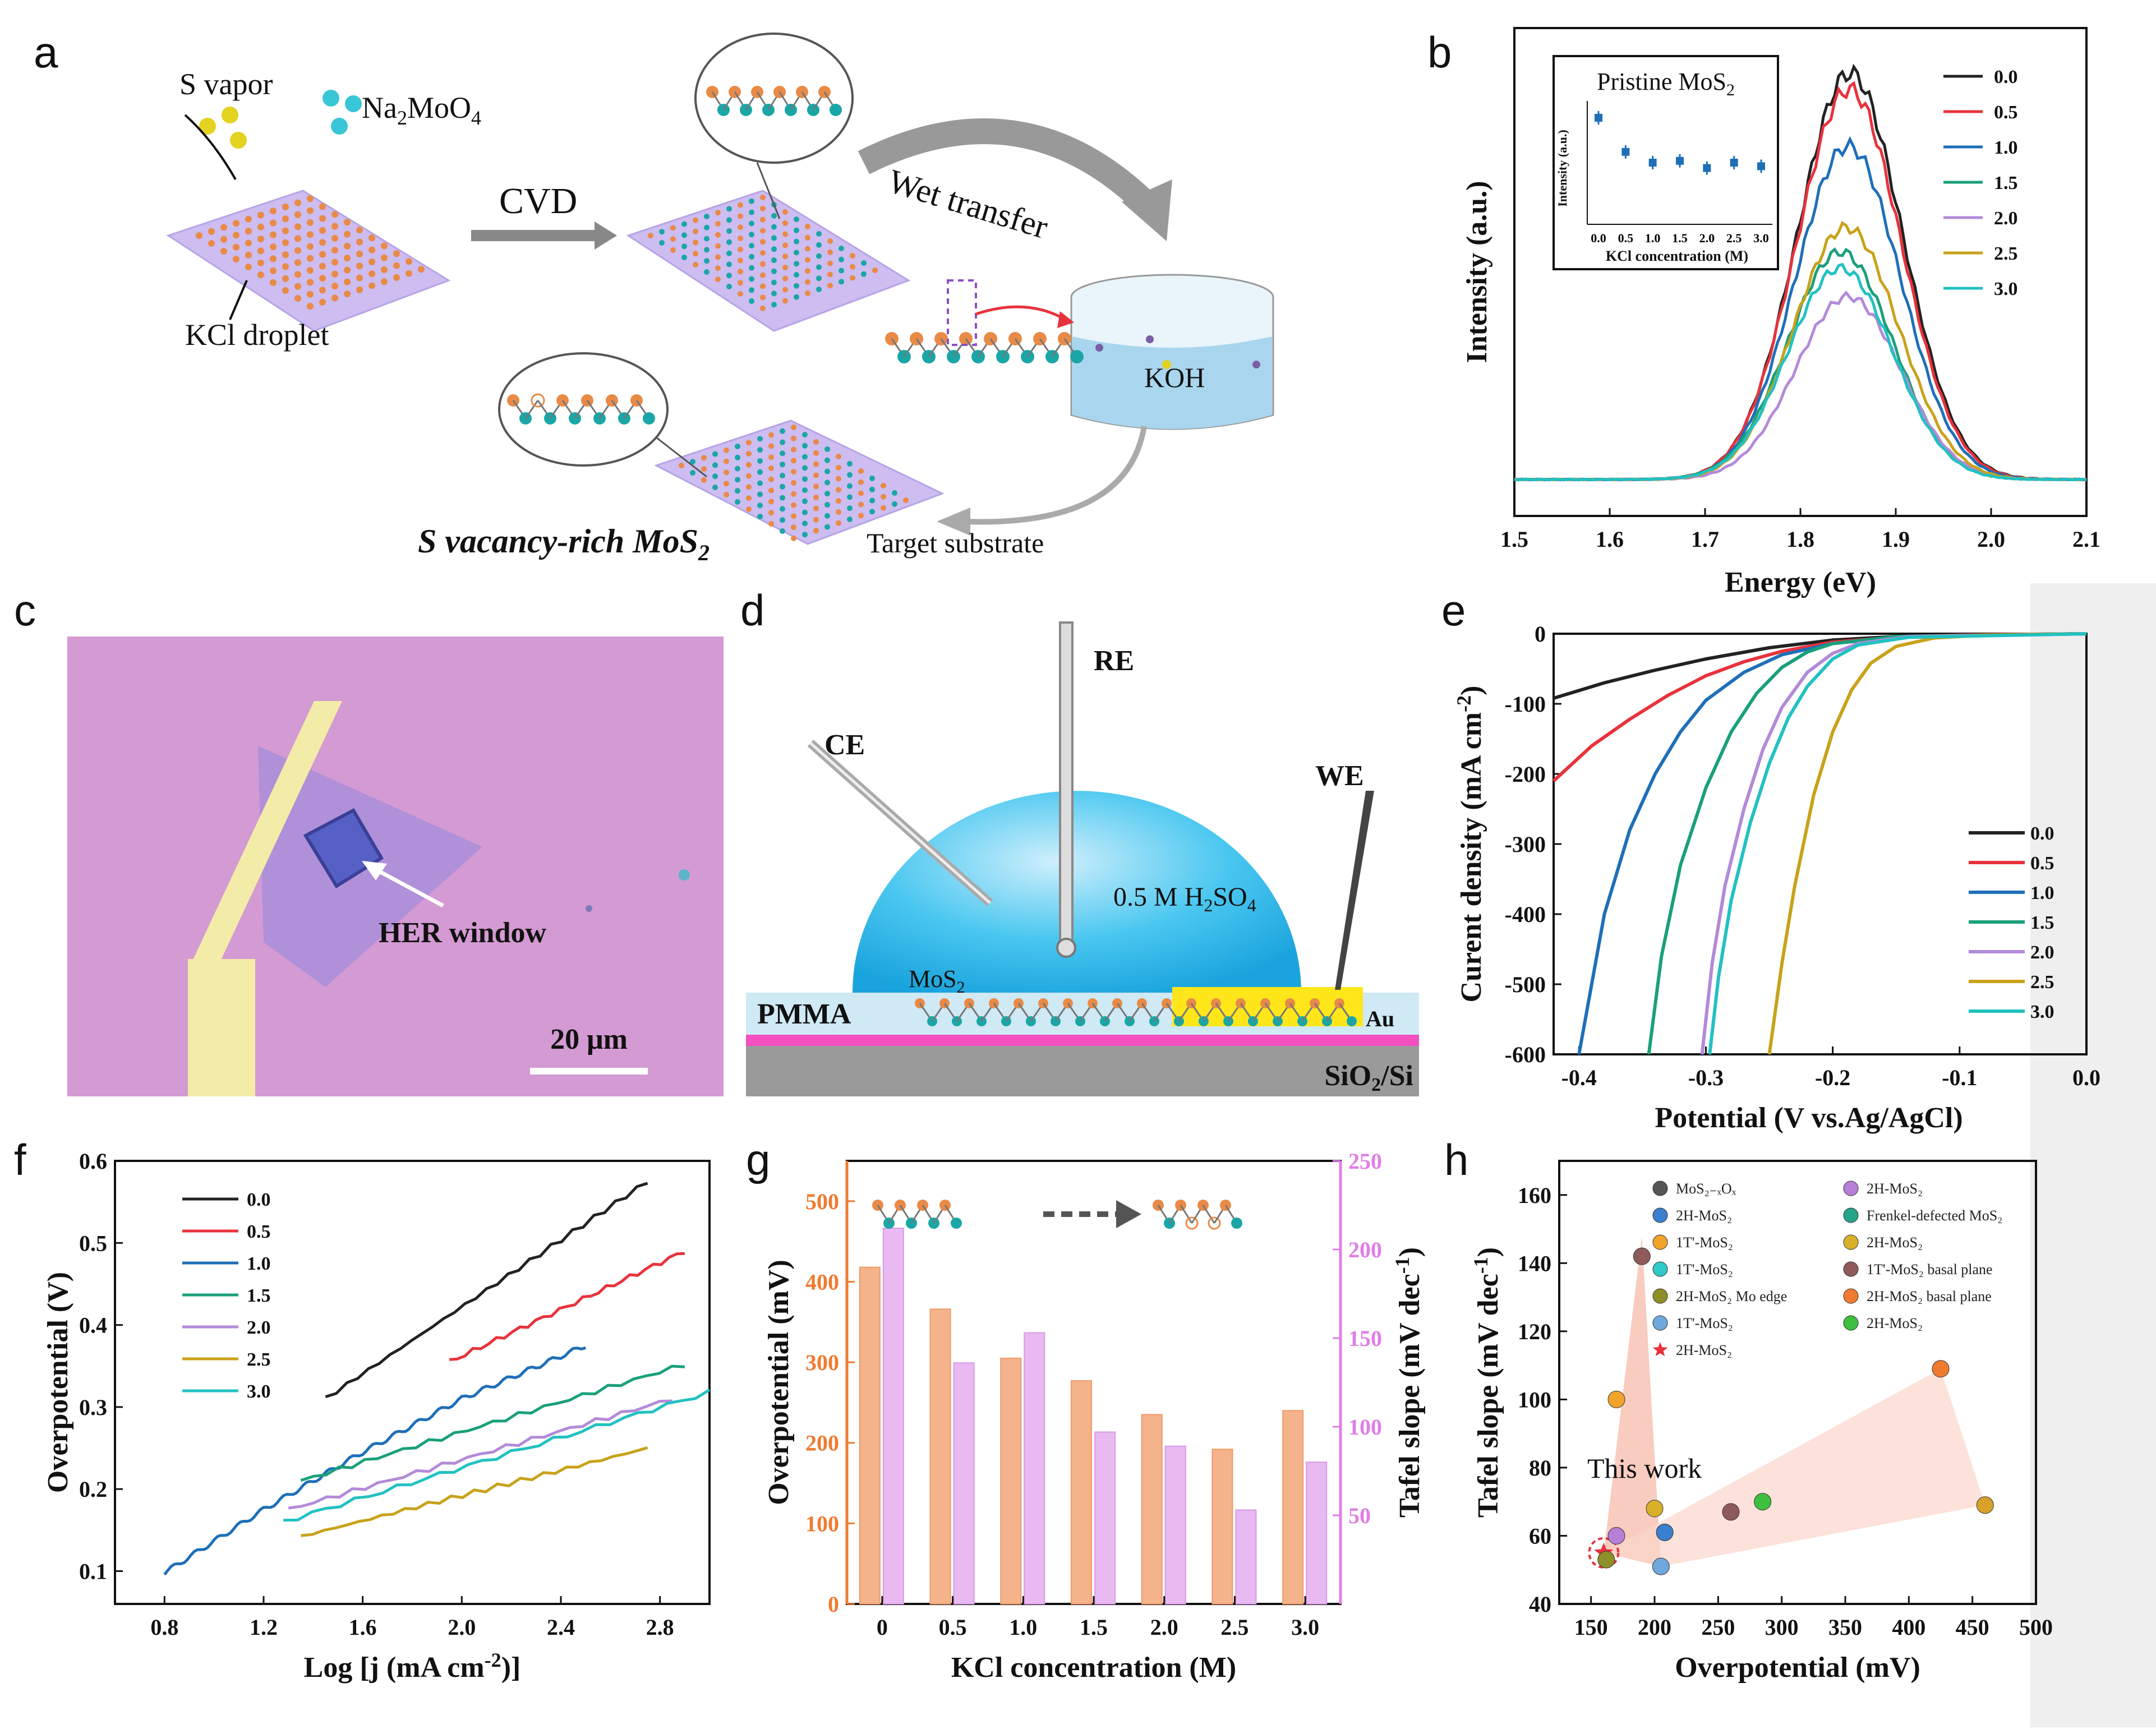 The height and width of the screenshot is (1729, 2156). What do you see at coordinates (406, 886) in the screenshot?
I see `her-window-arrow` at bounding box center [406, 886].